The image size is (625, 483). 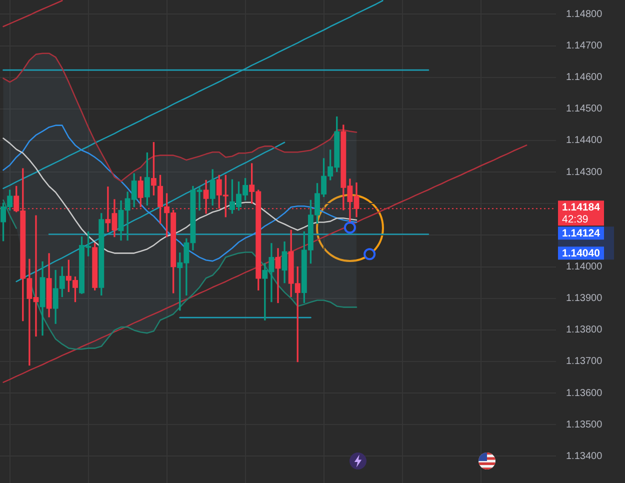 What do you see at coordinates (581, 254) in the screenshot?
I see `text: 1.14040` at bounding box center [581, 254].